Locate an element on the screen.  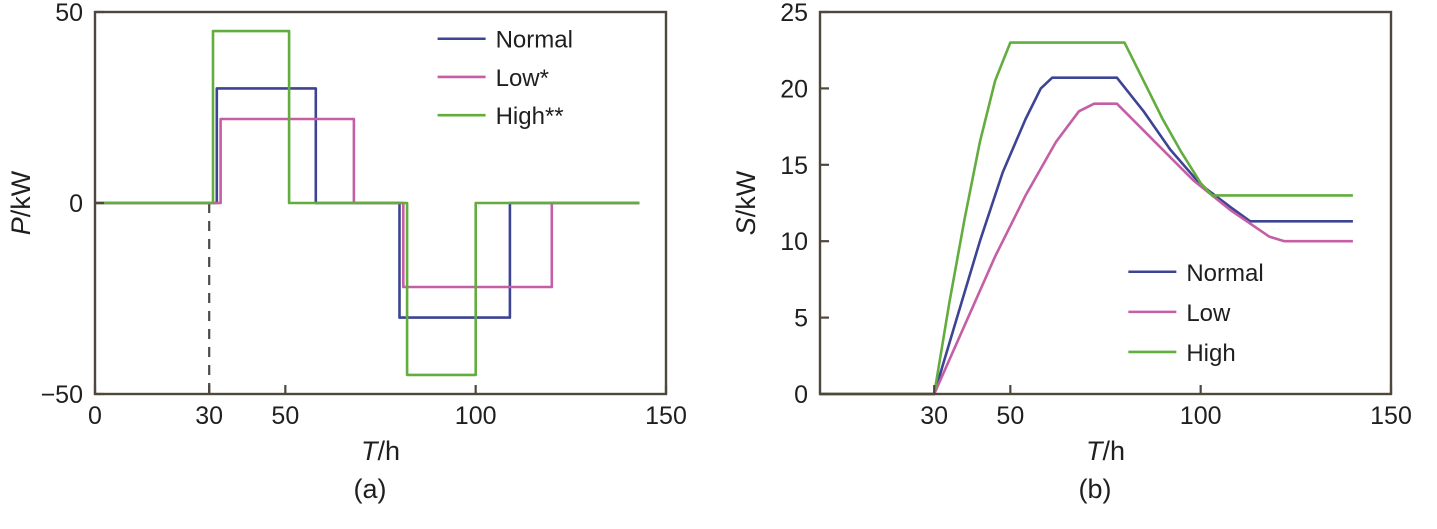
svg-text: S/kW is located at coordinates (746, 202).